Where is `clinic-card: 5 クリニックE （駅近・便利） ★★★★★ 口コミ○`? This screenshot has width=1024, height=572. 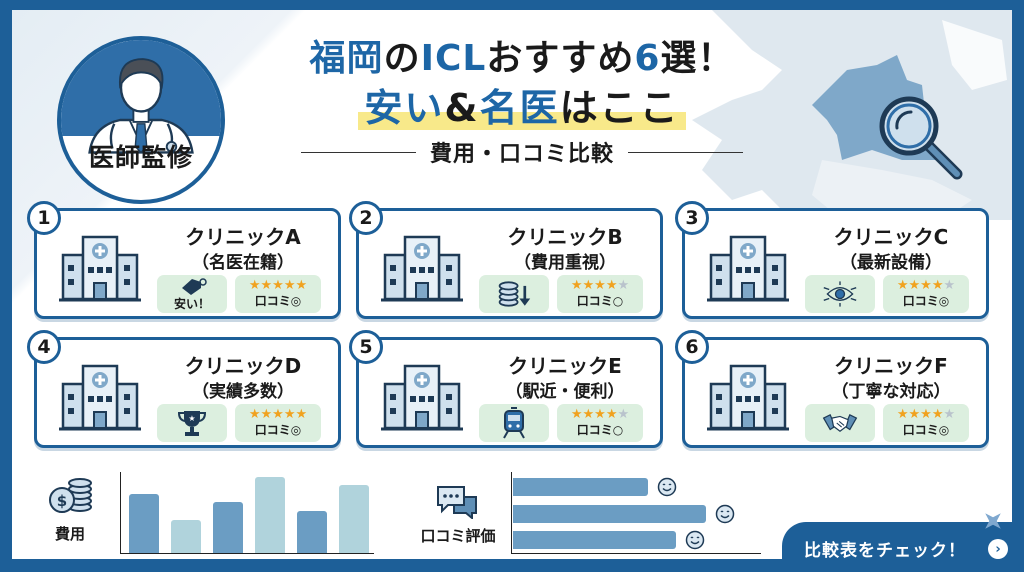 clinic-card: 5 クリニックE （駅近・便利） ★★★★★ 口コミ○ is located at coordinates (506, 389).